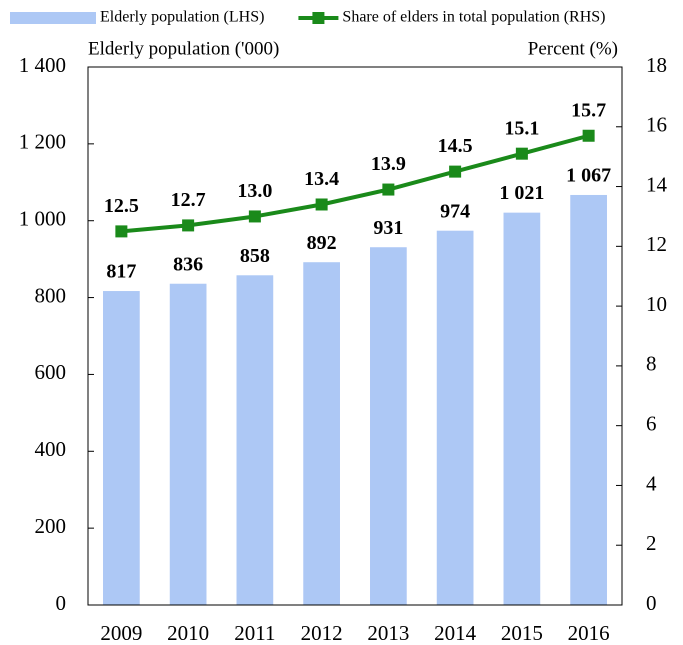  What do you see at coordinates (522, 633) in the screenshot?
I see `x-tick-label: 2015` at bounding box center [522, 633].